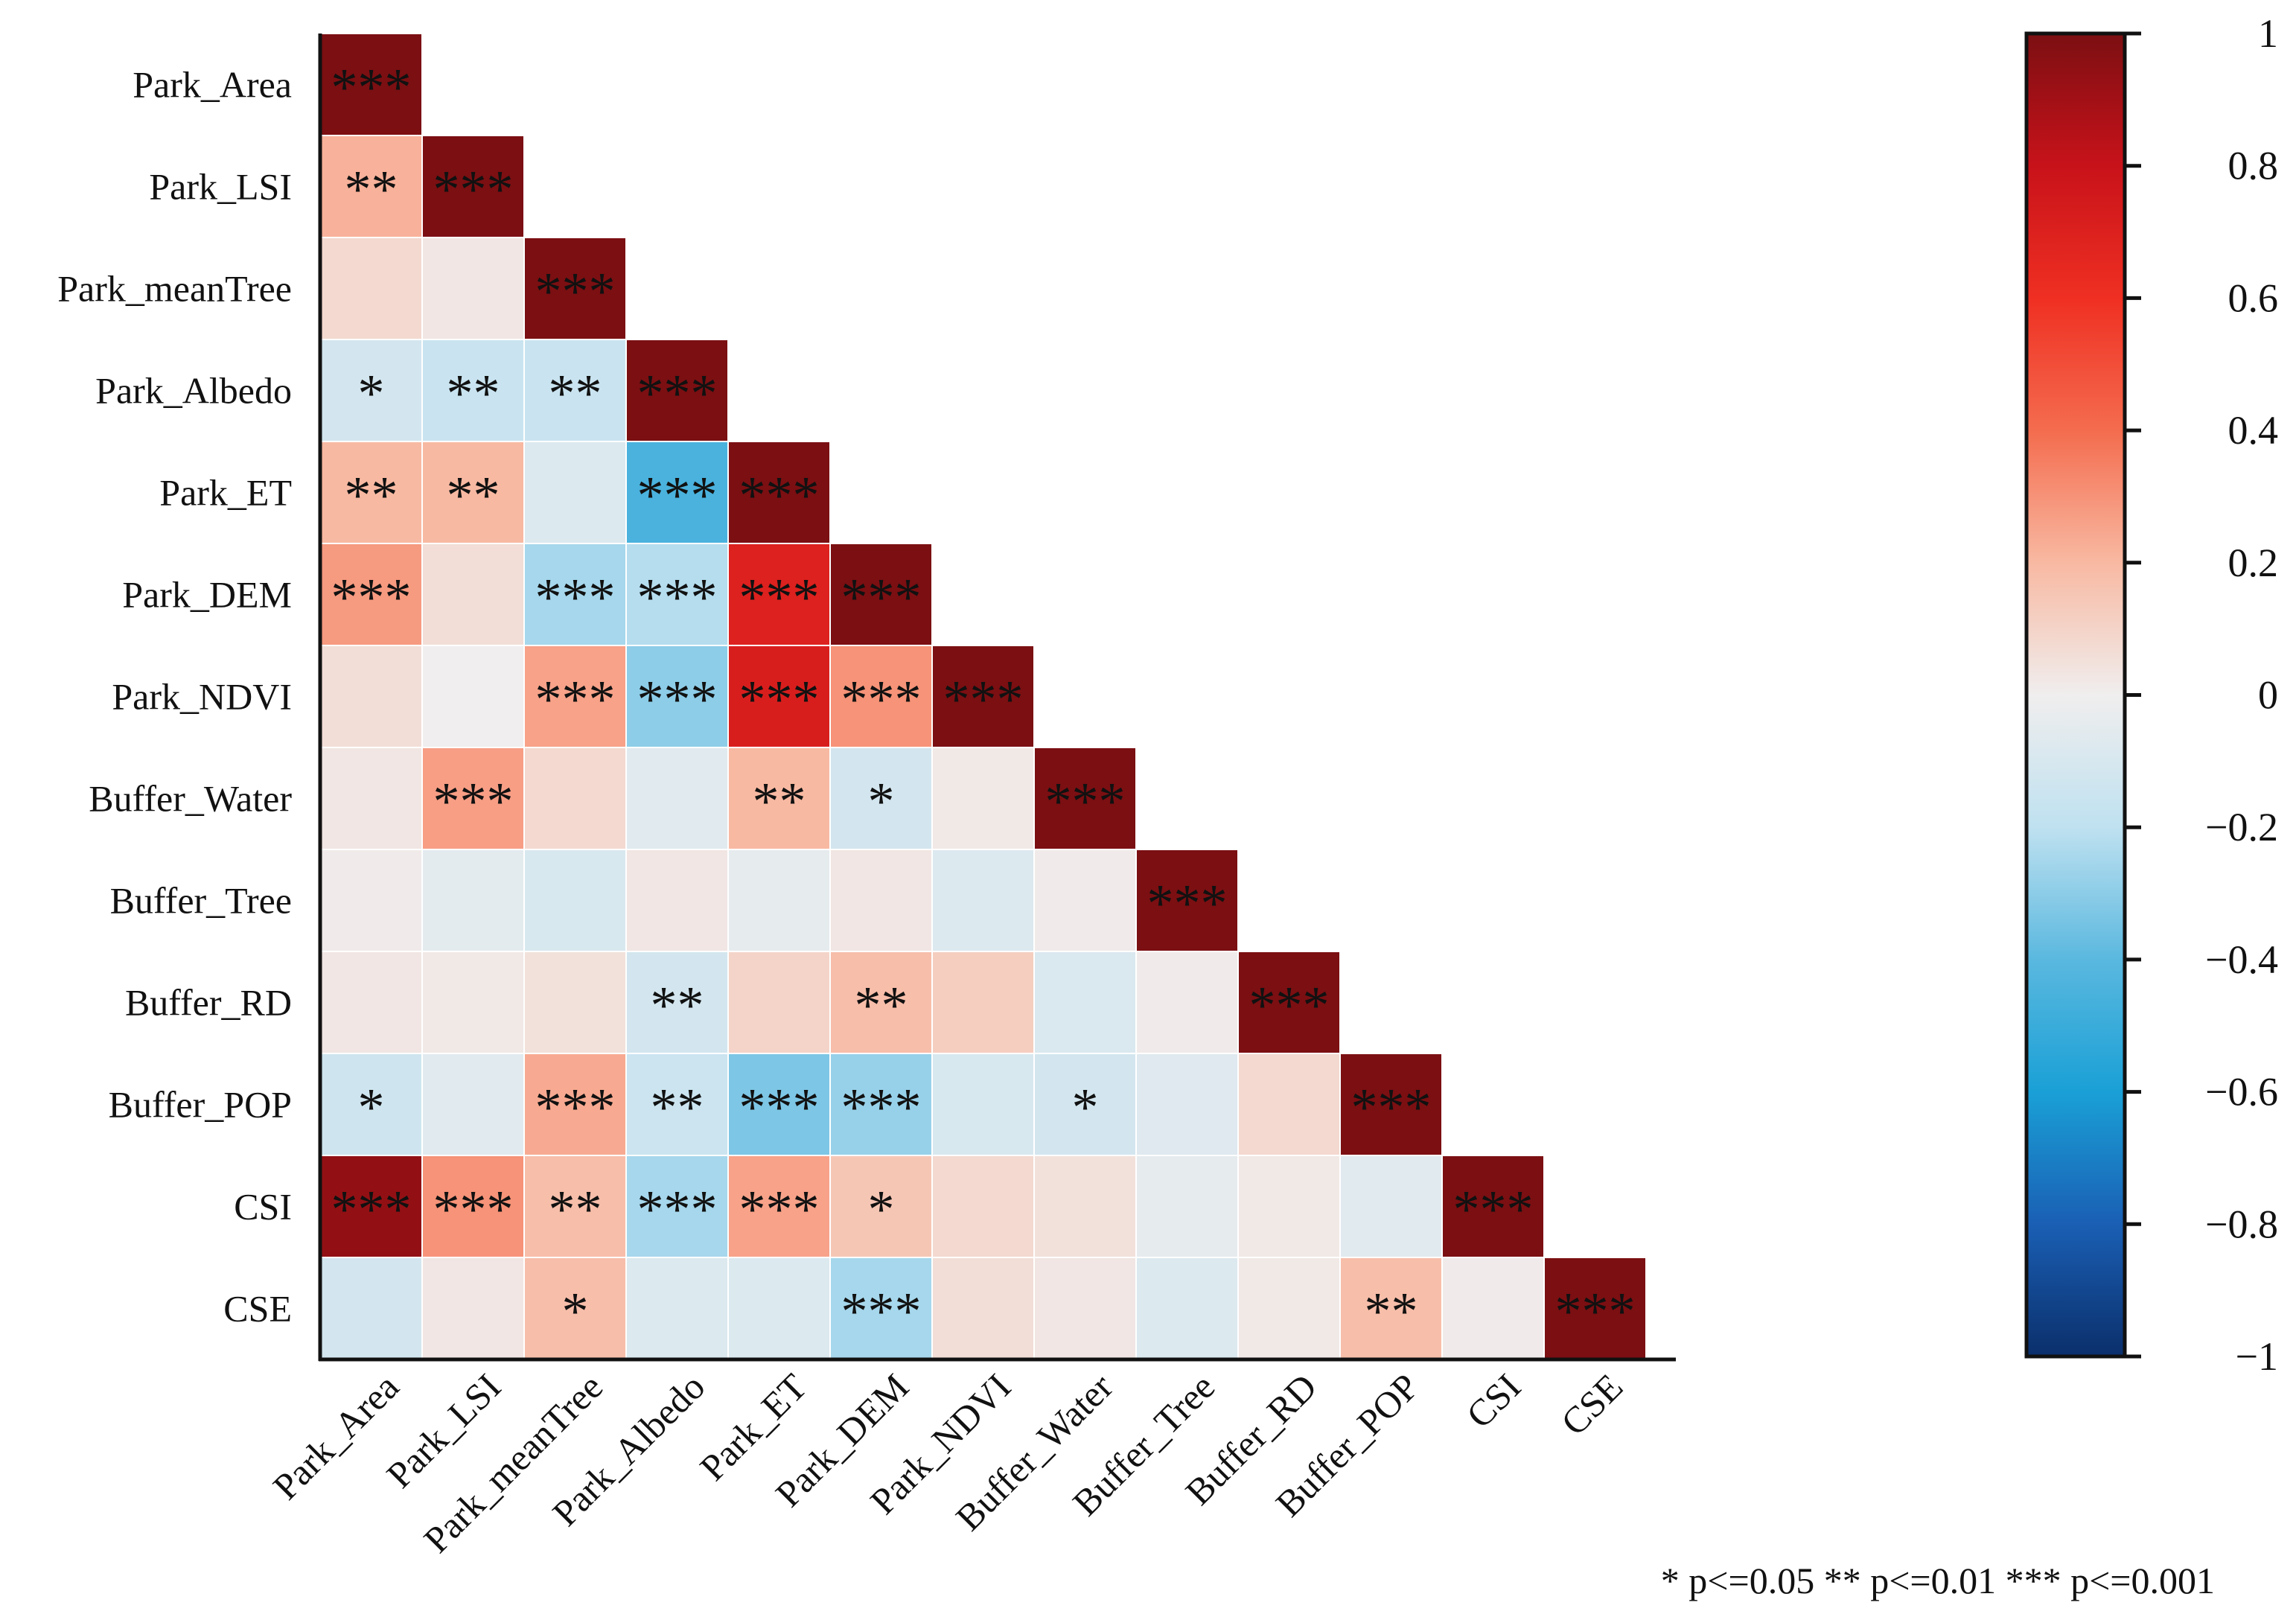 Image resolution: width=2296 pixels, height=1620 pixels. I want to click on row-label: Park_NDVI, so click(202, 697).